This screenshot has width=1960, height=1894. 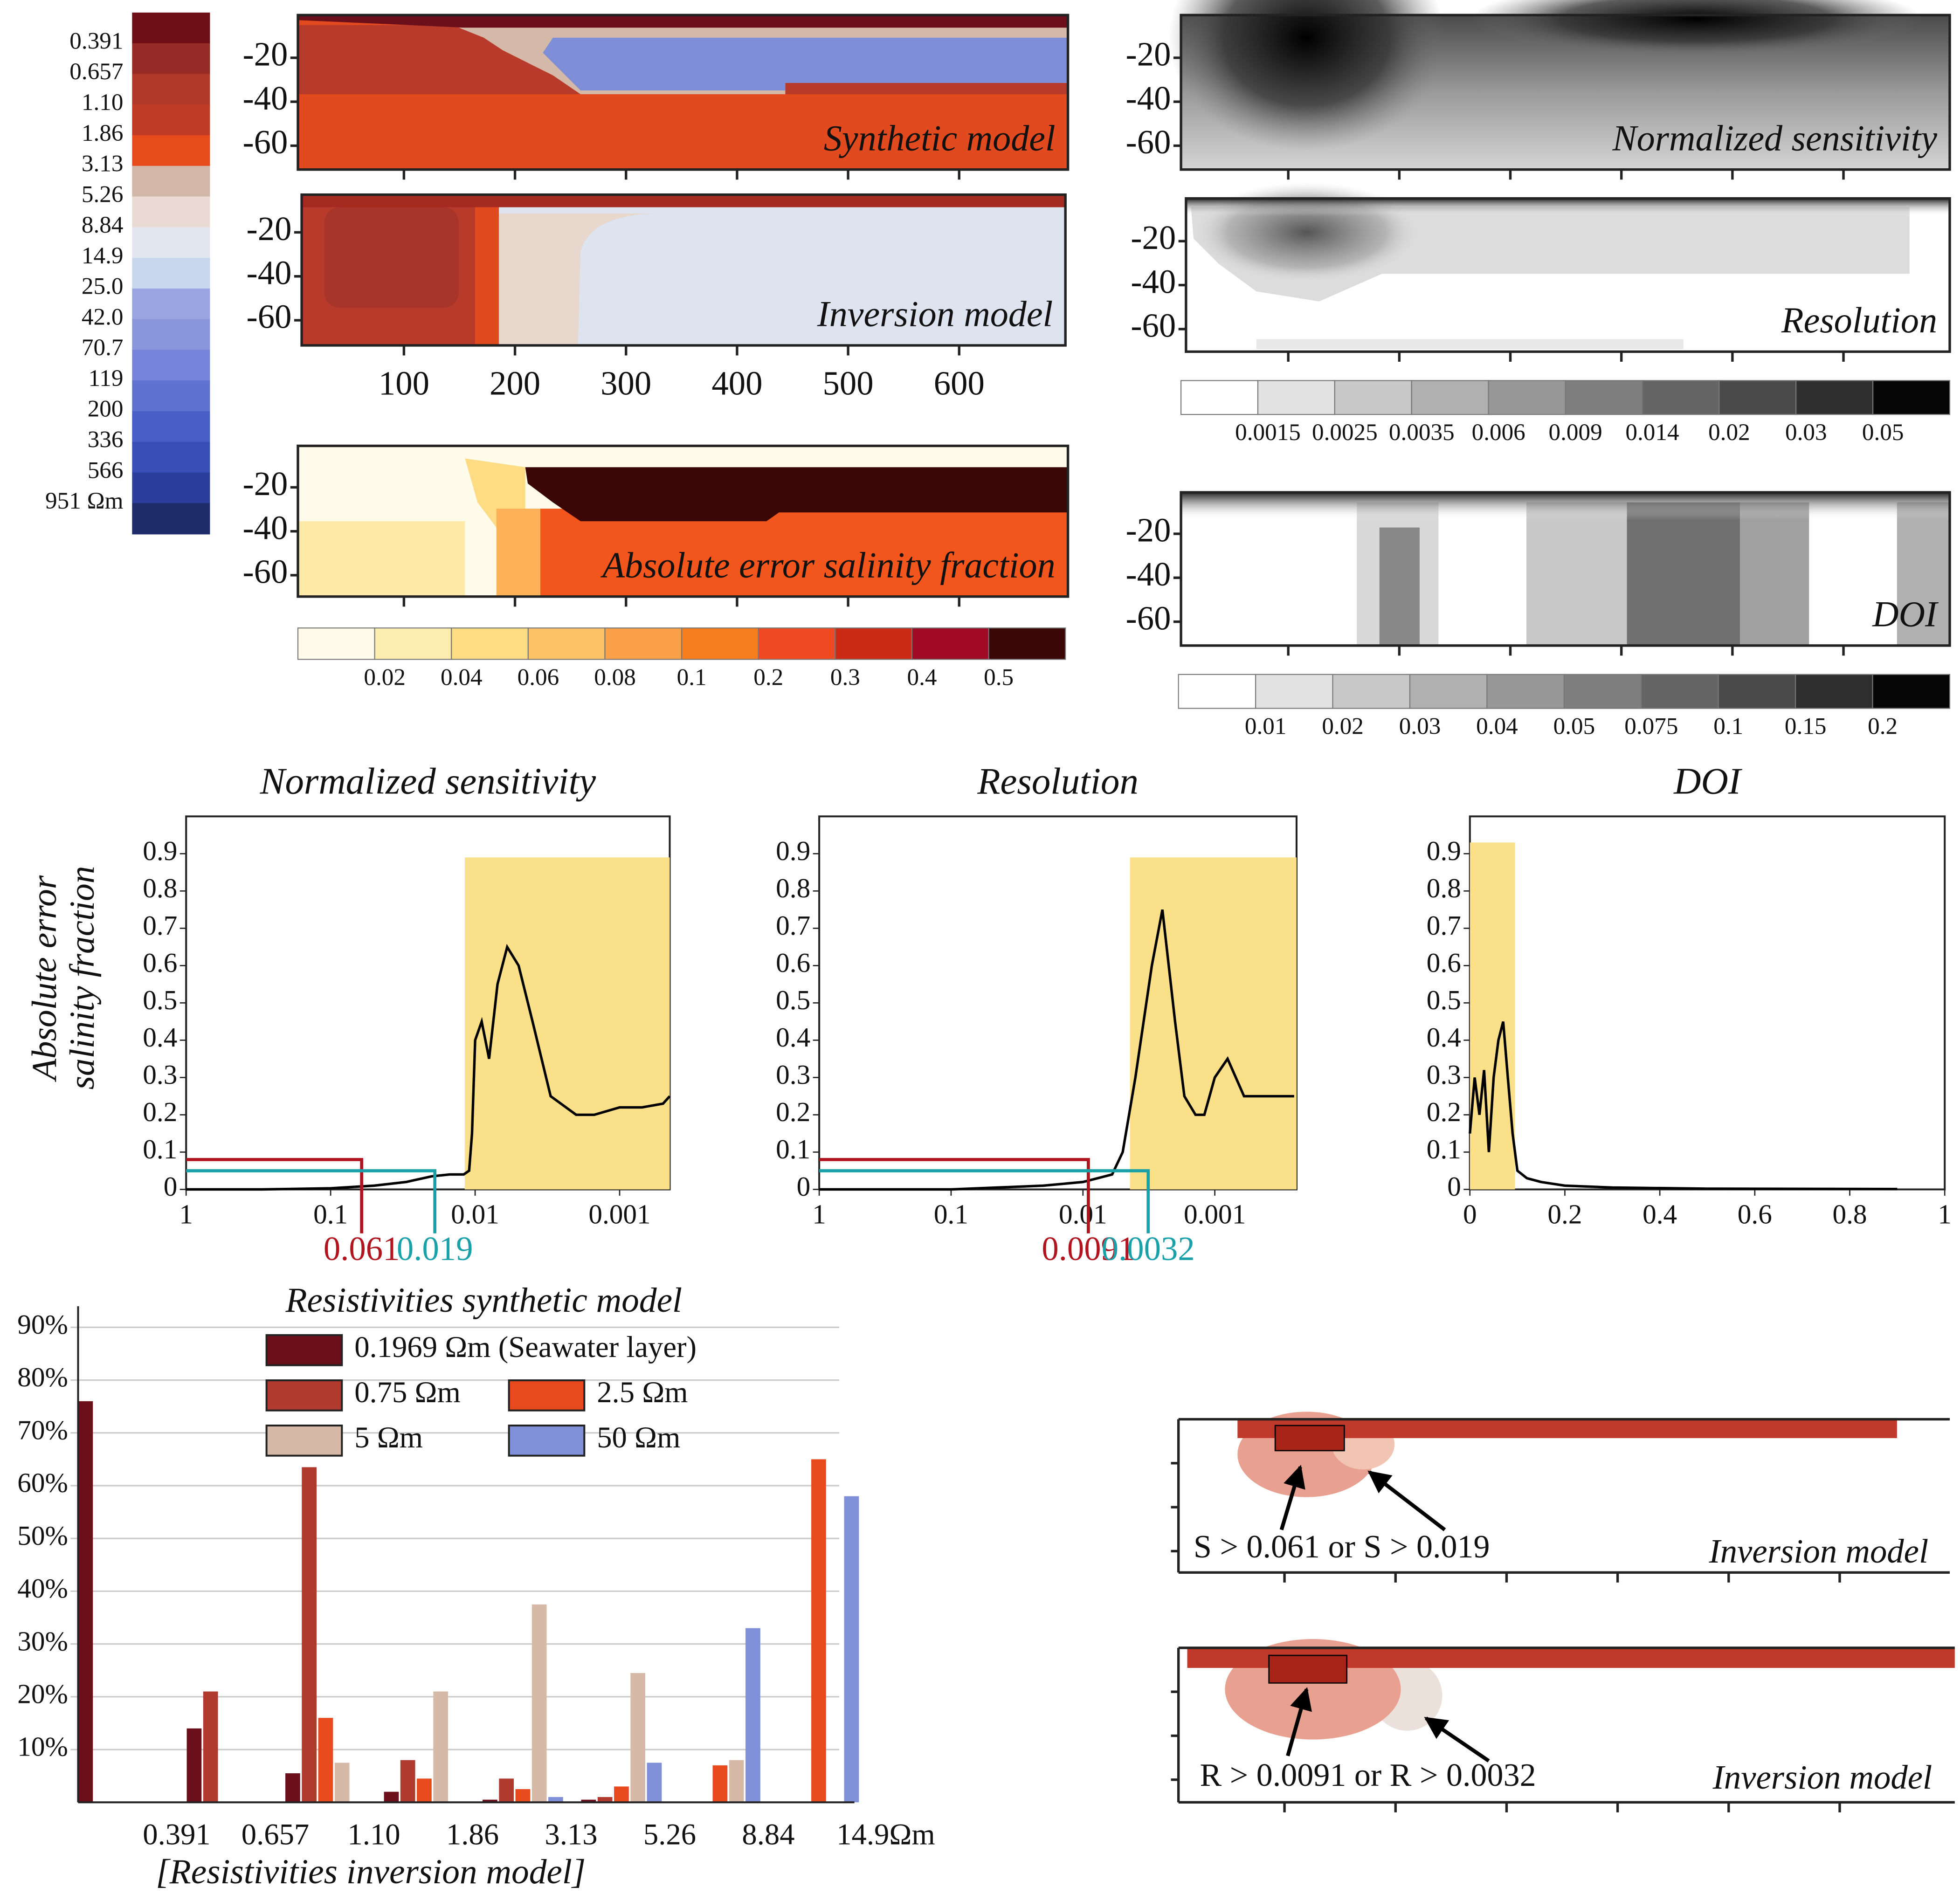 What do you see at coordinates (106, 470) in the screenshot?
I see `colorbar-label: 566` at bounding box center [106, 470].